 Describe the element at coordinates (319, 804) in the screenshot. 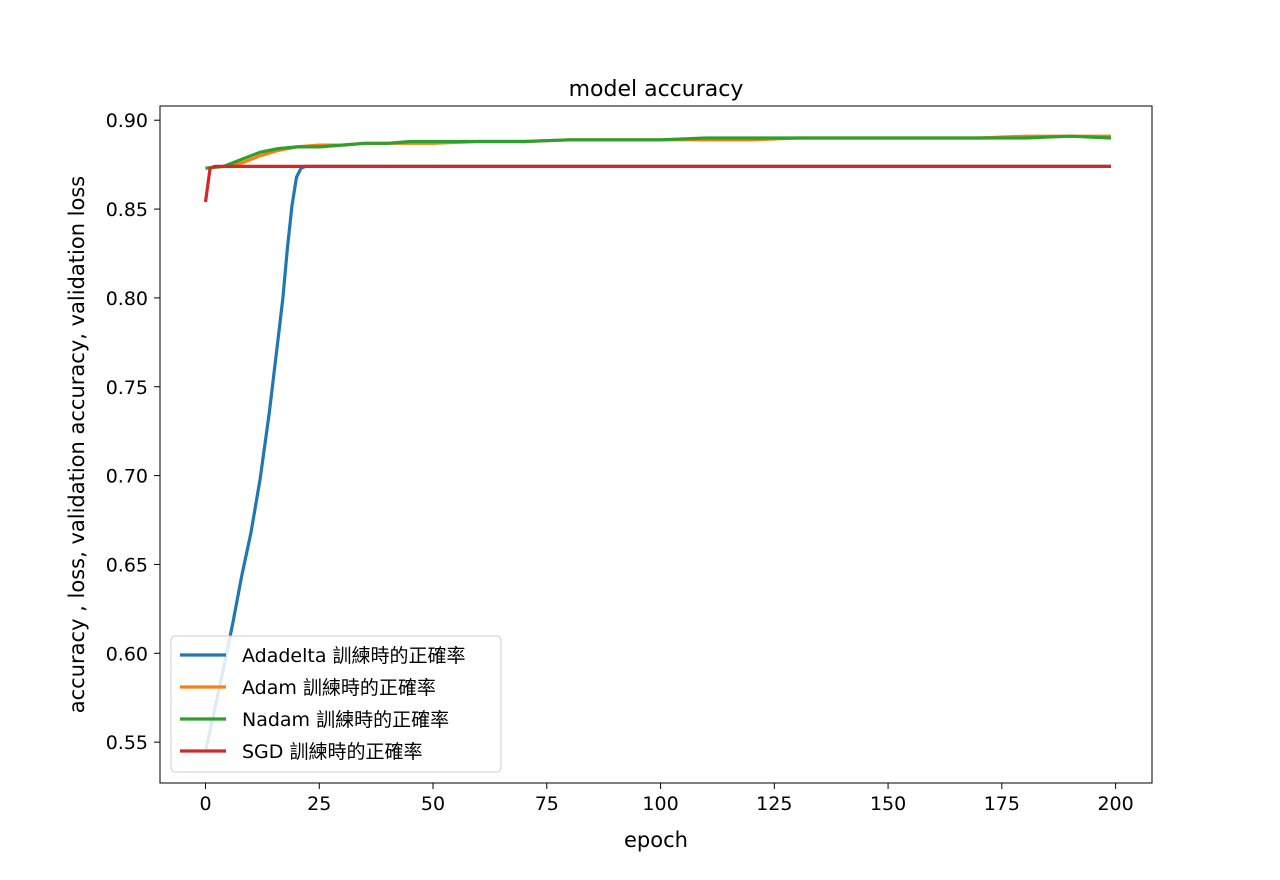

I see `x-tick-label: 25` at that location.